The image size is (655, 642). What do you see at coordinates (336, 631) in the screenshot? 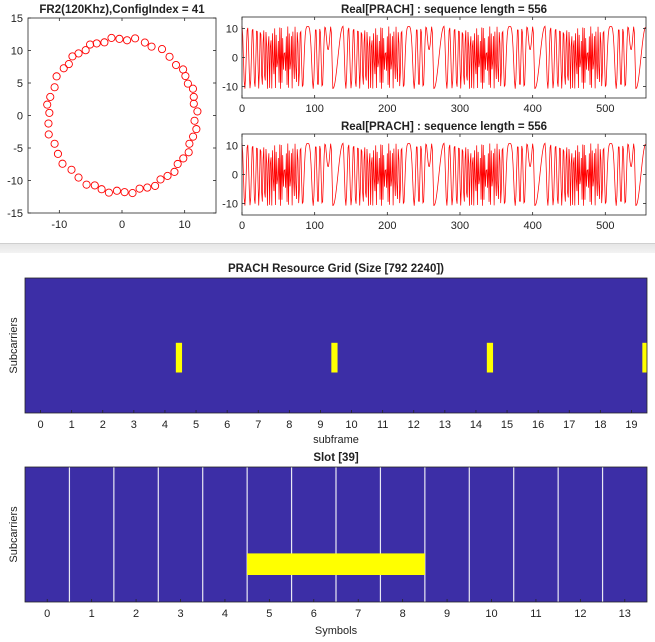
I see `slot-grid-xlabel: Symbols` at bounding box center [336, 631].